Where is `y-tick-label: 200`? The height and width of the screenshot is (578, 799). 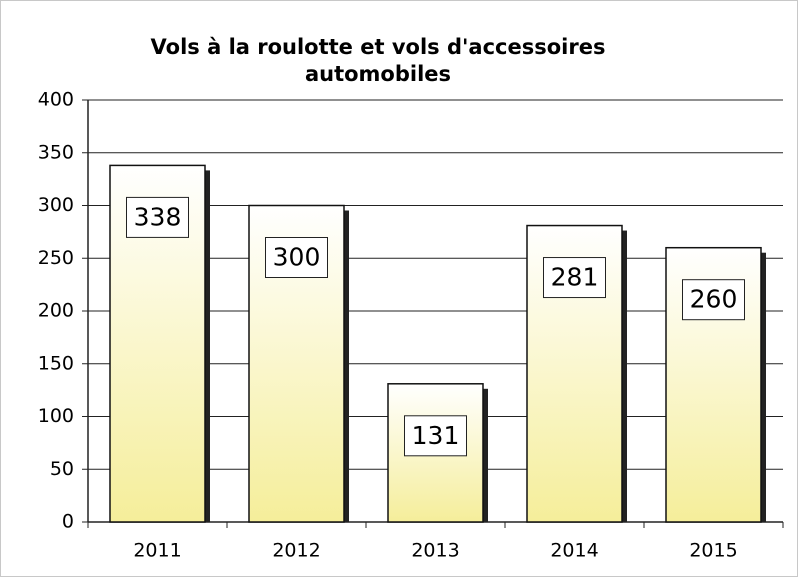 y-tick-label: 200 is located at coordinates (56, 311).